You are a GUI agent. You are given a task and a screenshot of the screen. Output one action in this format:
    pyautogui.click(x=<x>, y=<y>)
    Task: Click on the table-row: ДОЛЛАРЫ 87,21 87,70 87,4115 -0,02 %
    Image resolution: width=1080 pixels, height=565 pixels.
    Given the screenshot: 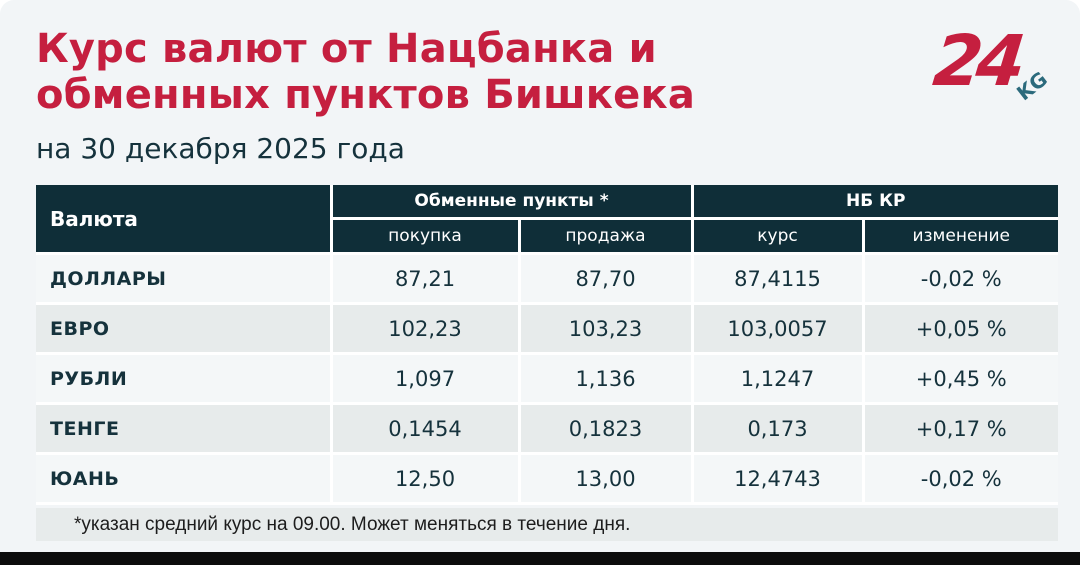 What is the action you would take?
    pyautogui.click(x=547, y=278)
    